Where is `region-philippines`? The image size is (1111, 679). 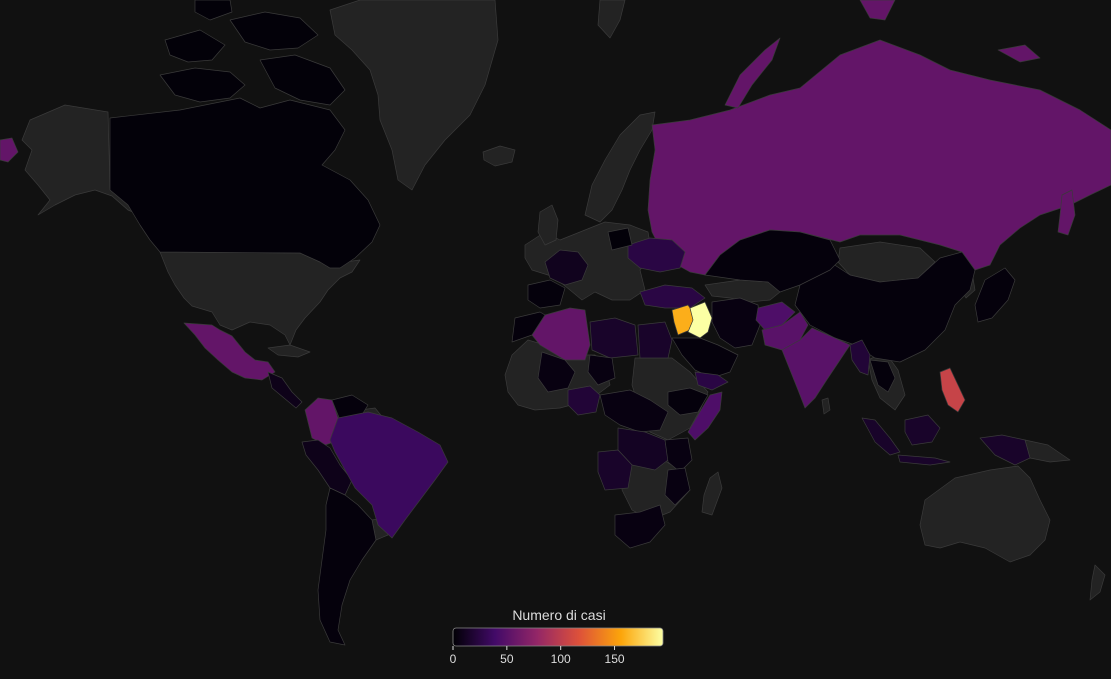 region-philippines is located at coordinates (952, 390).